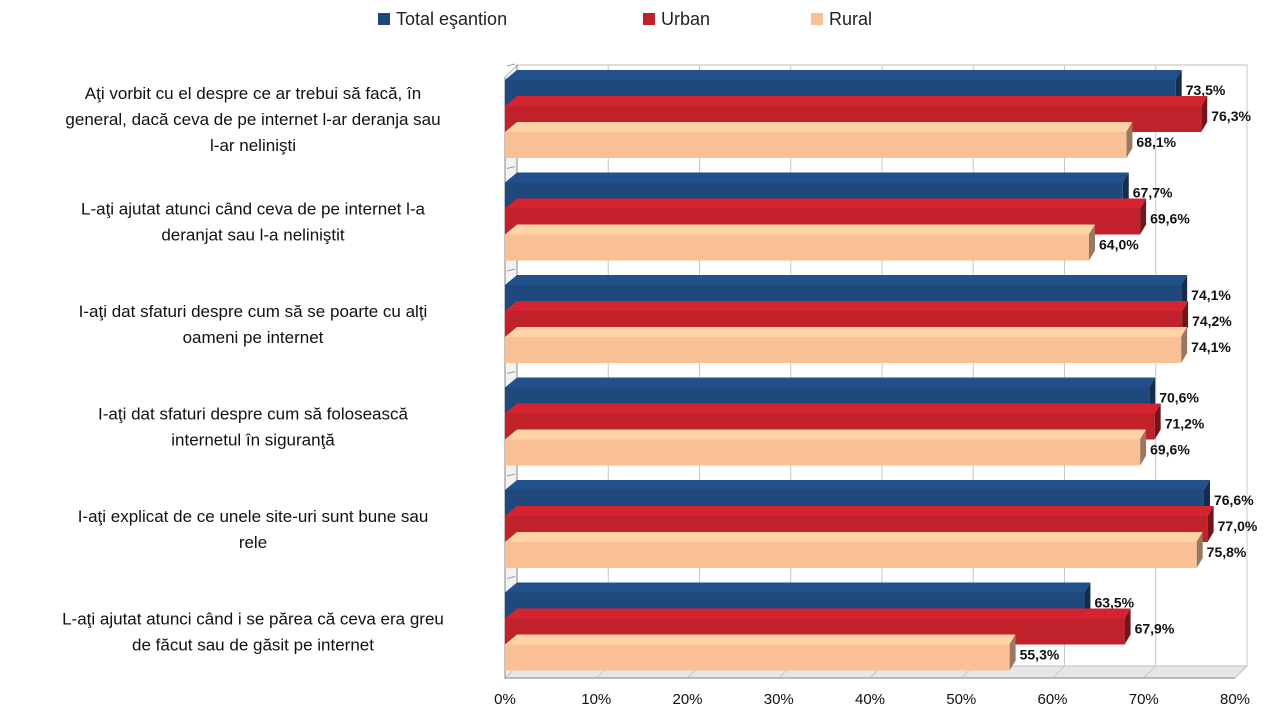 This screenshot has height=715, width=1288. What do you see at coordinates (779, 699) in the screenshot?
I see `x-tick-label-3: 30%` at bounding box center [779, 699].